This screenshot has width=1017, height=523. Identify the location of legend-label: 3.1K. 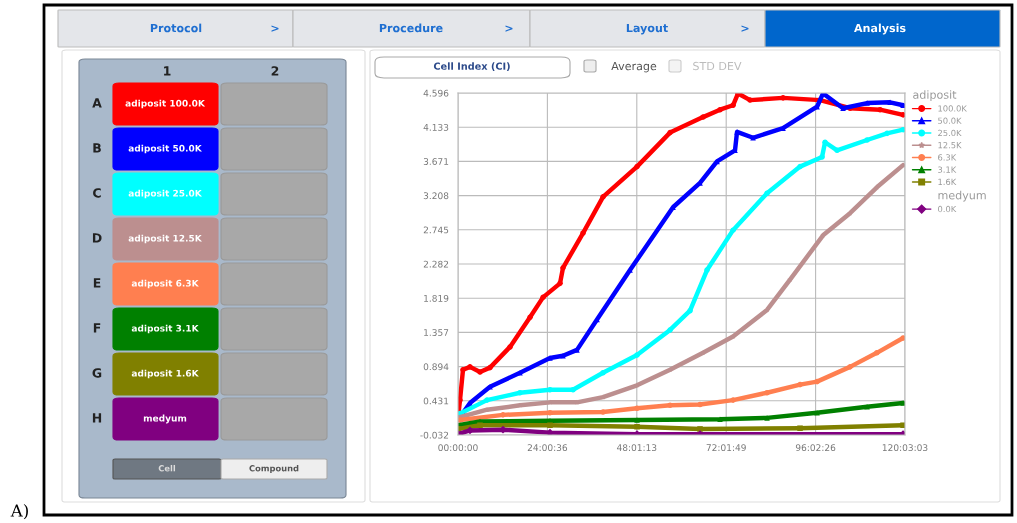
(947, 169).